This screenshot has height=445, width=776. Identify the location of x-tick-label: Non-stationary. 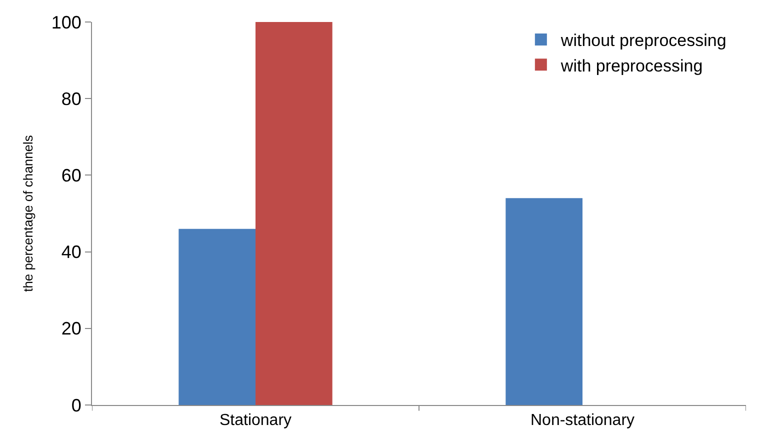
(582, 421).